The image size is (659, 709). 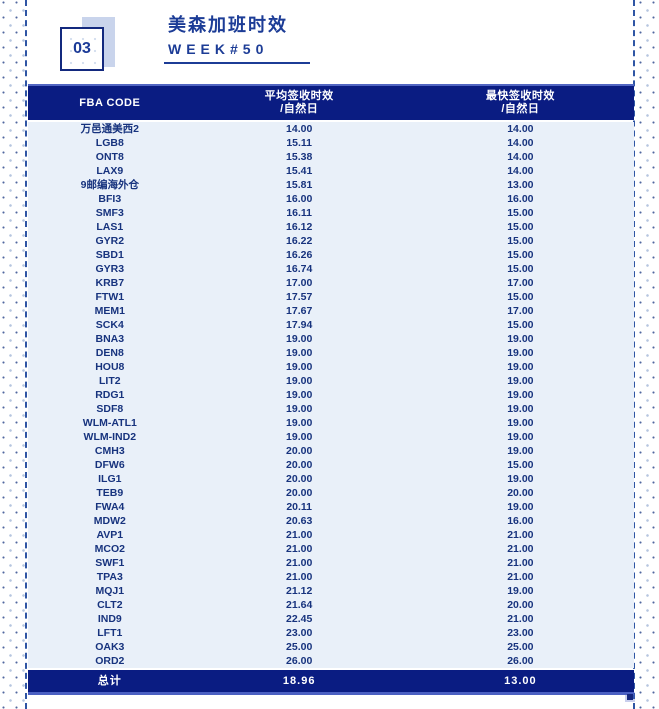 I want to click on table-row: 万邑通美西2 14.00 14.00, so click(x=331, y=129).